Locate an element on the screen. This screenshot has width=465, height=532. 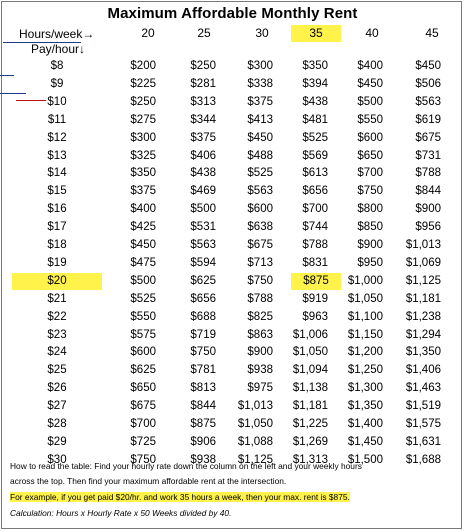
rent-cell: $1,500 is located at coordinates (365, 459).